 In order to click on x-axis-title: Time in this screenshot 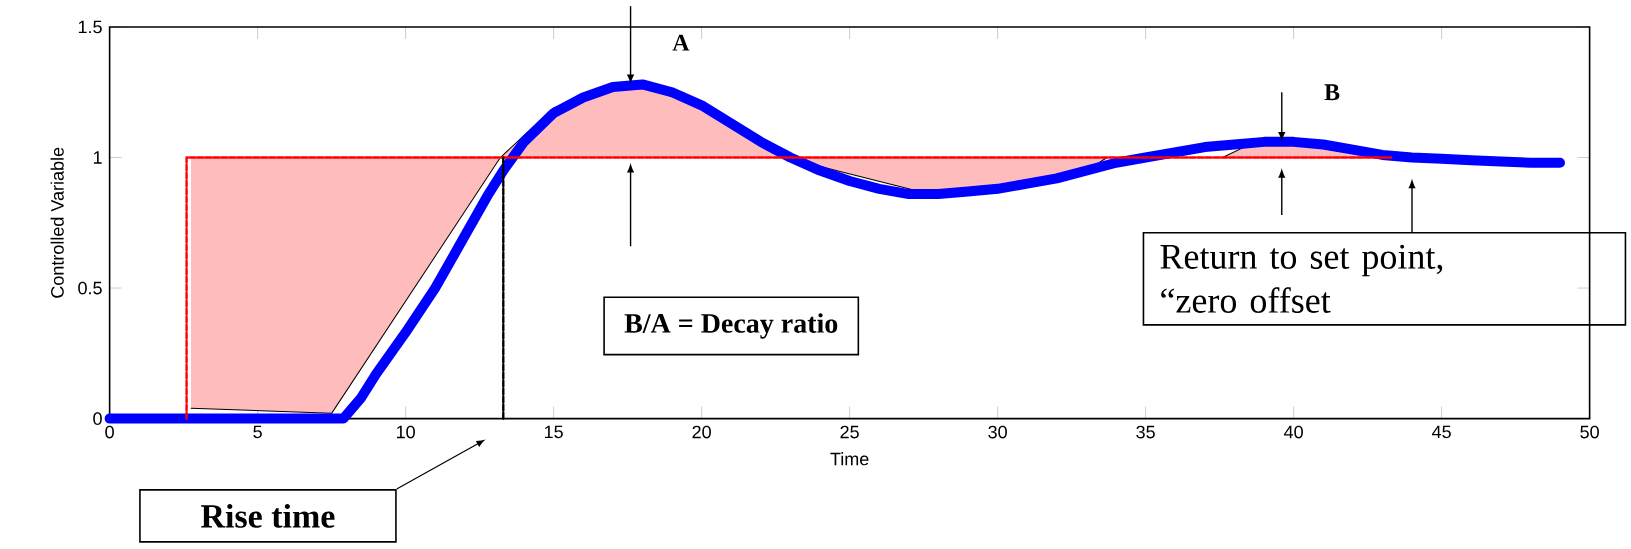, I will do `click(849, 459)`.